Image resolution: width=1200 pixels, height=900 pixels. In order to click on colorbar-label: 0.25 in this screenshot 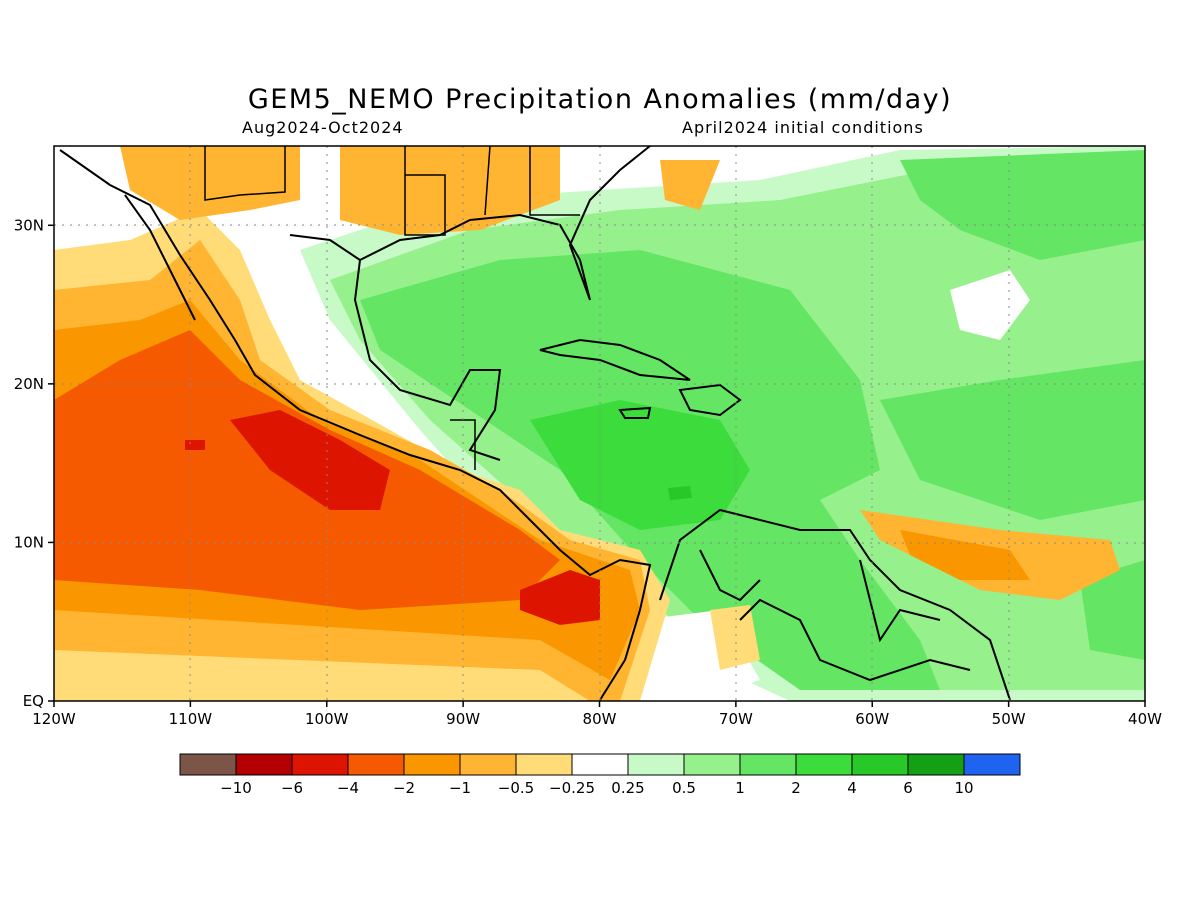, I will do `click(627, 788)`.